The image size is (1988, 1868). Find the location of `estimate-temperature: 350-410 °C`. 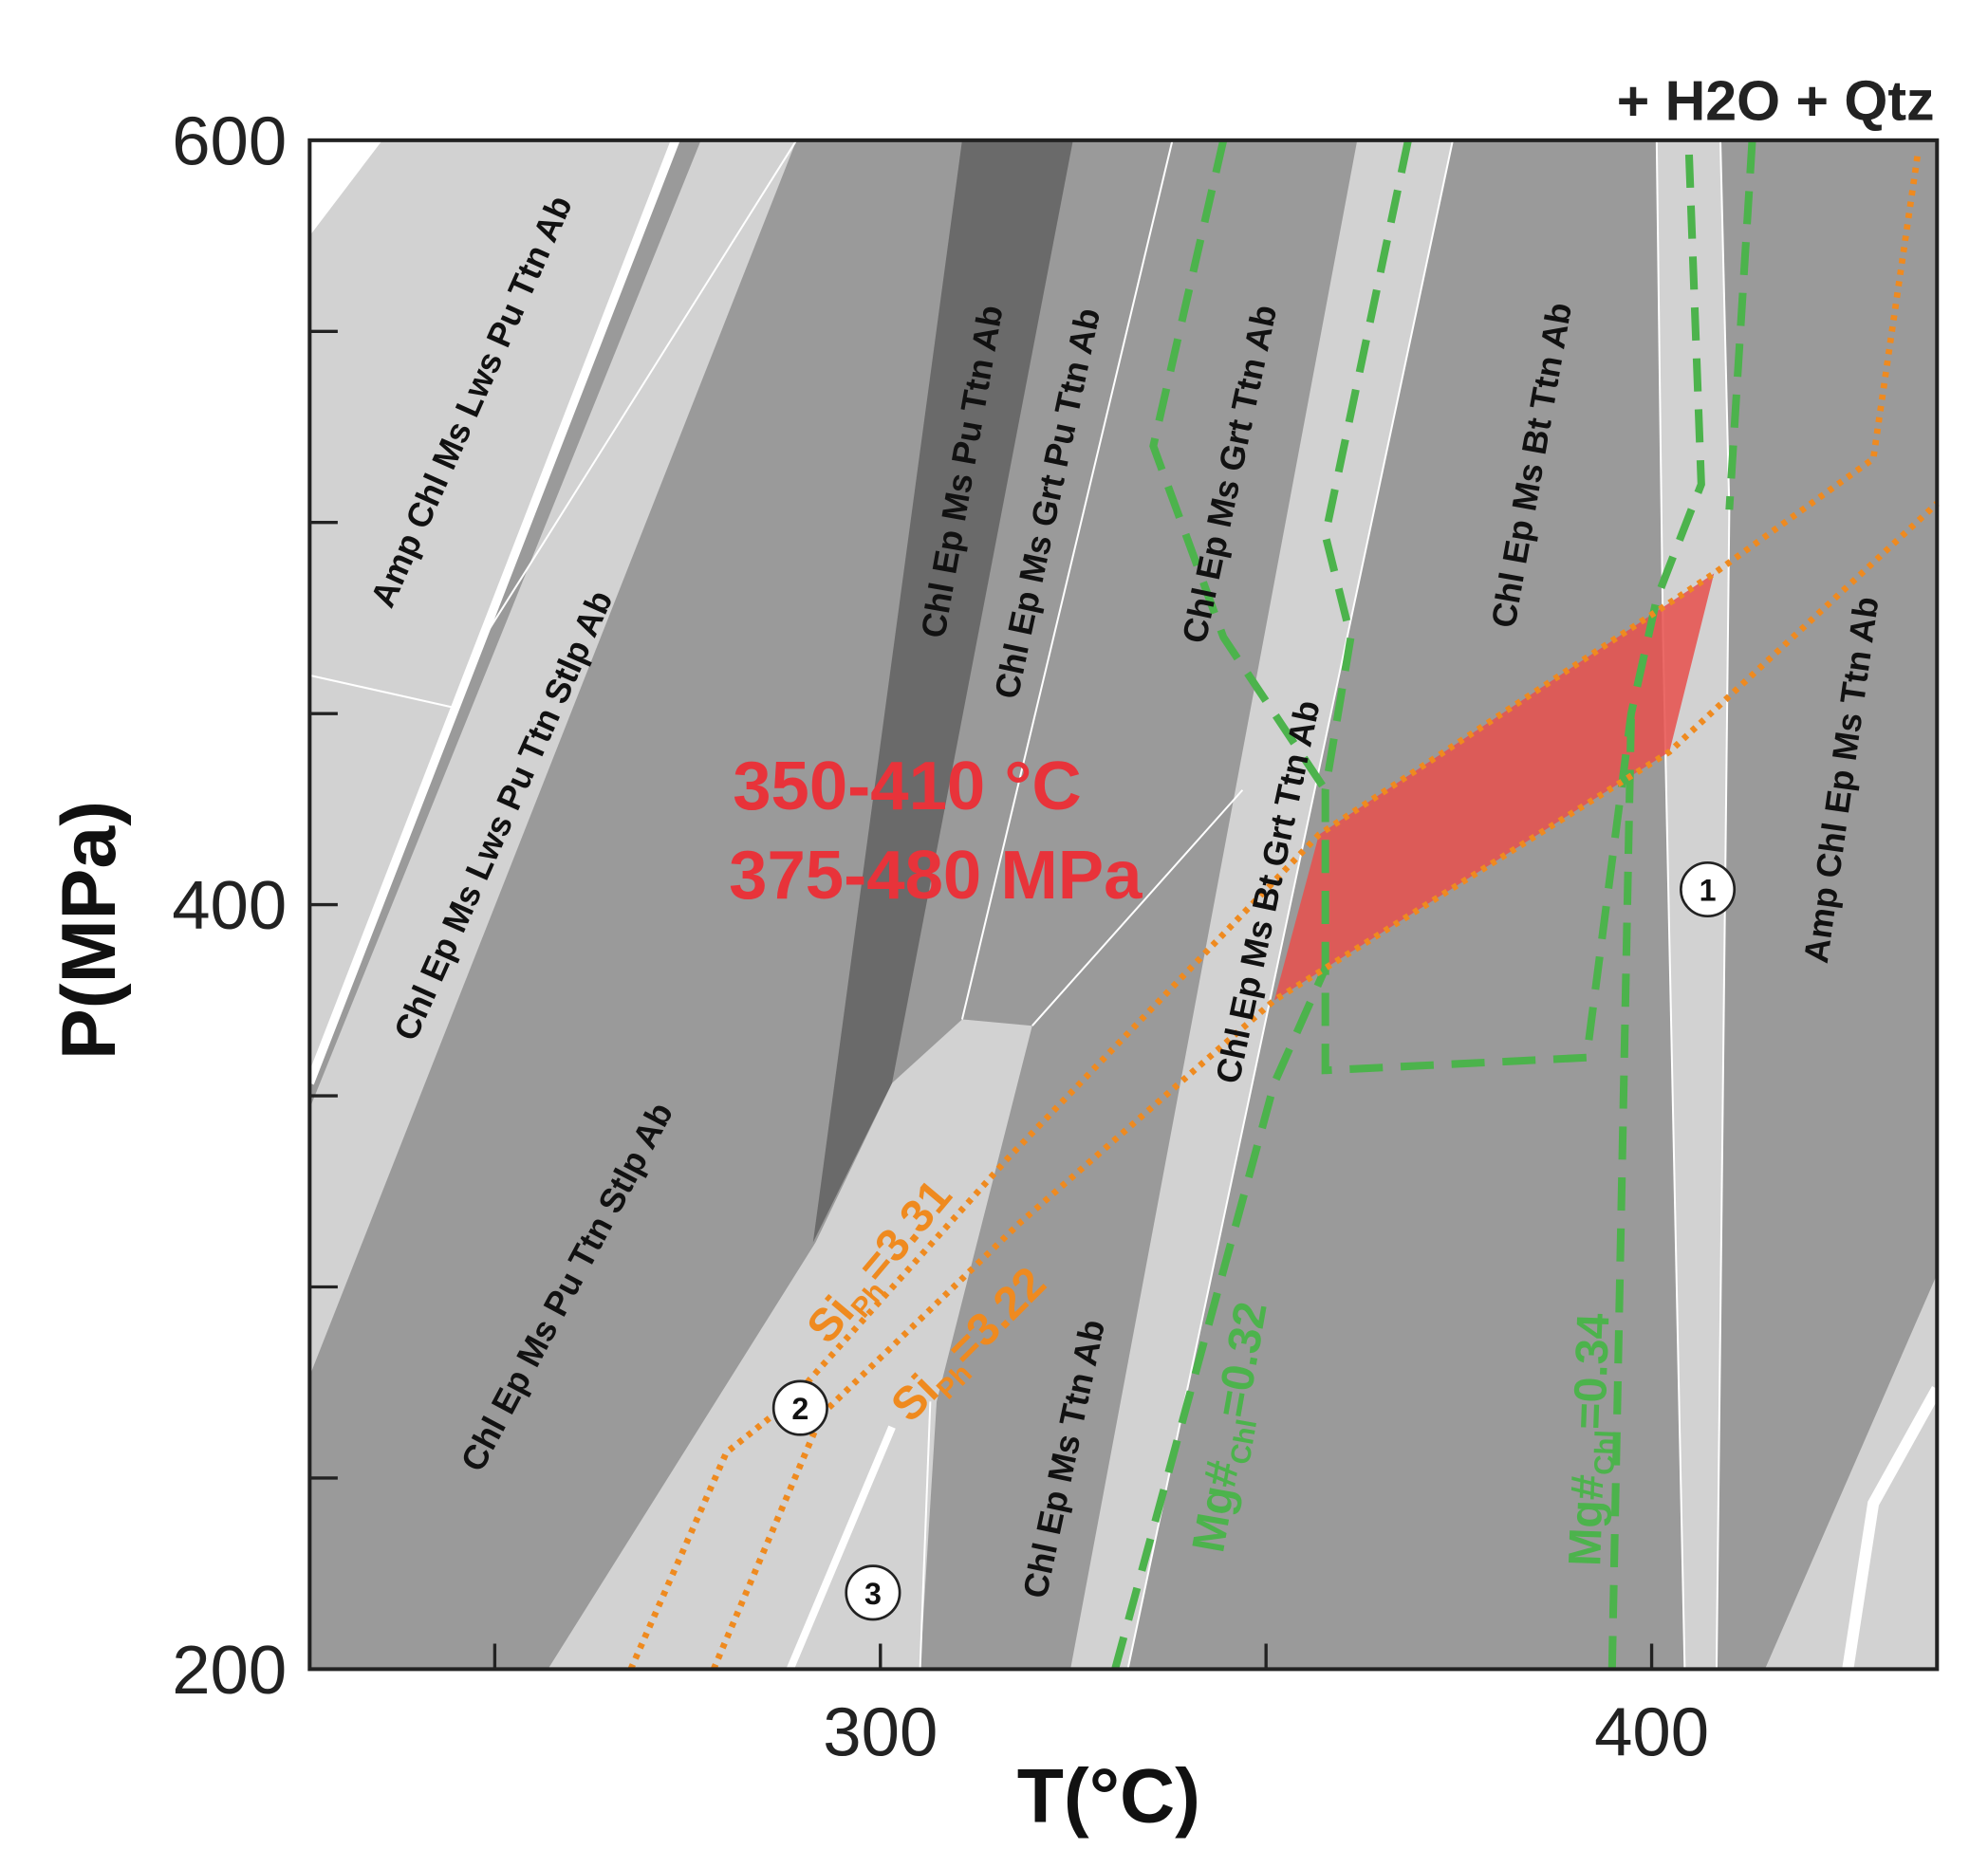

estimate-temperature: 350-410 °C is located at coordinates (908, 786).